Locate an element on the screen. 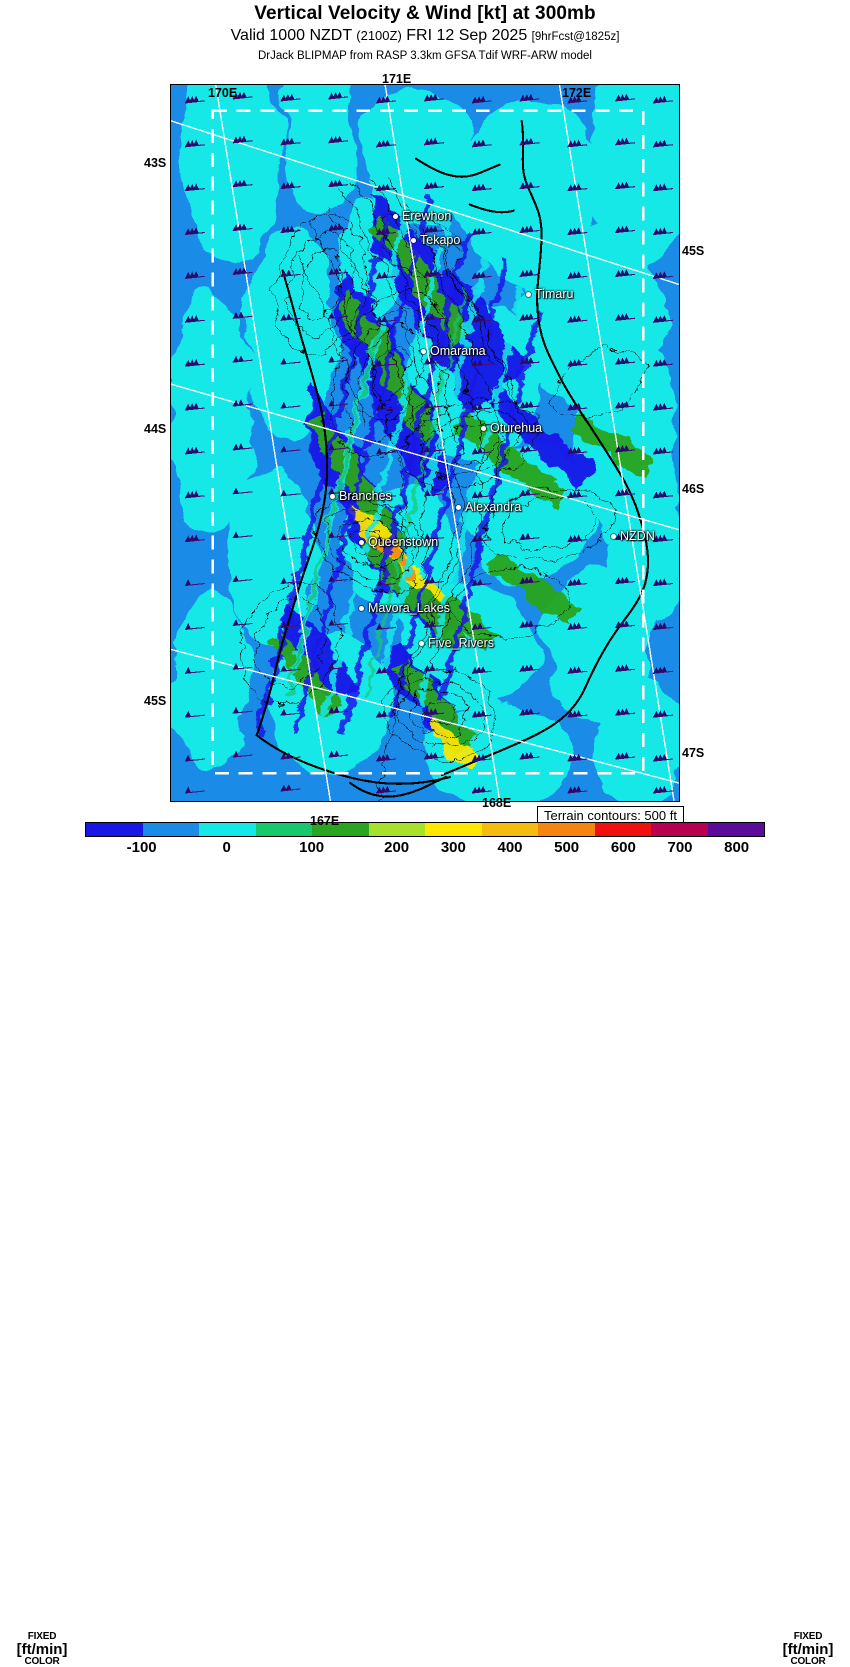  graticule-label: 168E is located at coordinates (497, 803).